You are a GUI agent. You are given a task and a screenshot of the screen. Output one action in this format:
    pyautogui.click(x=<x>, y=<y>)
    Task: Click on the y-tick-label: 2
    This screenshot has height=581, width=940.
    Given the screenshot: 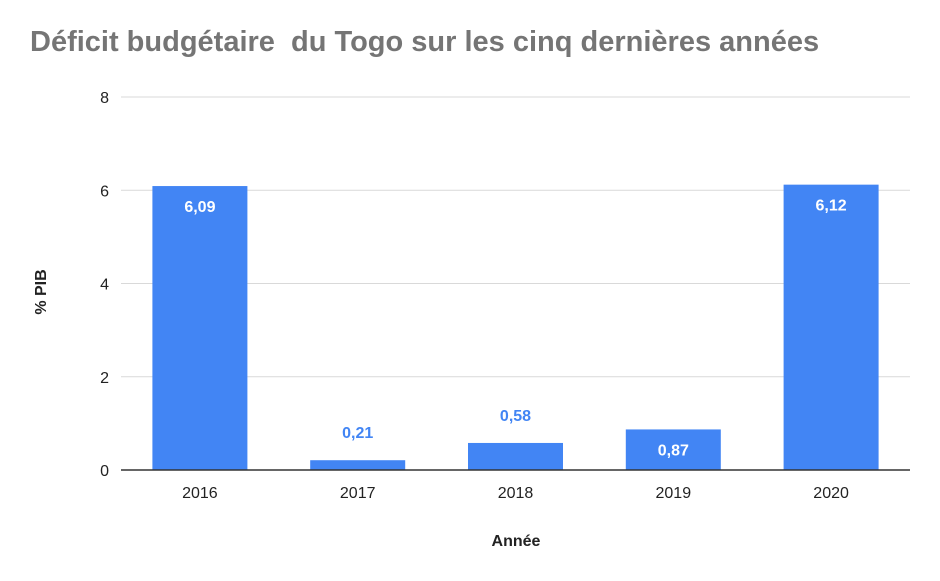 What is the action you would take?
    pyautogui.click(x=104, y=378)
    